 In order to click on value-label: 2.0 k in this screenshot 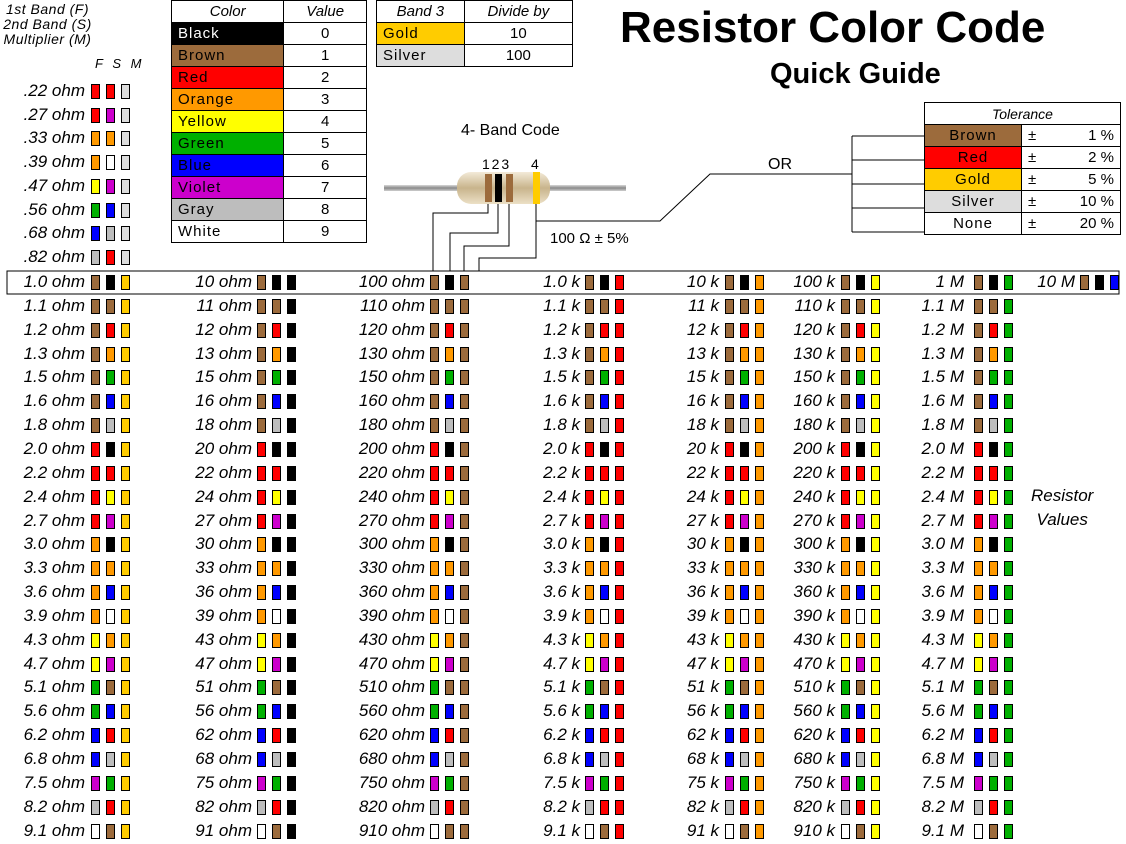, I will do `click(561, 448)`.